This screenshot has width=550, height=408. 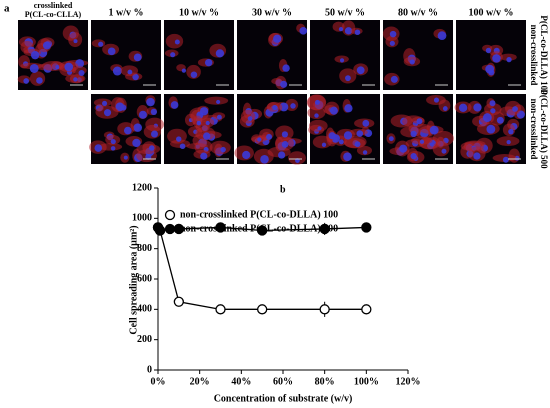 What do you see at coordinates (142, 187) in the screenshot?
I see `y-tick-label: 1200` at bounding box center [142, 187].